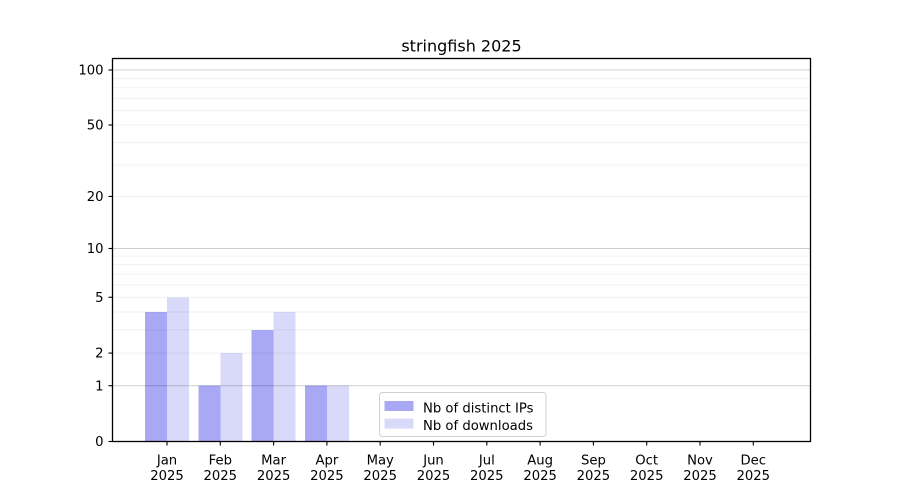  Describe the element at coordinates (90, 71) in the screenshot. I see `y-tick-label: 100` at that location.